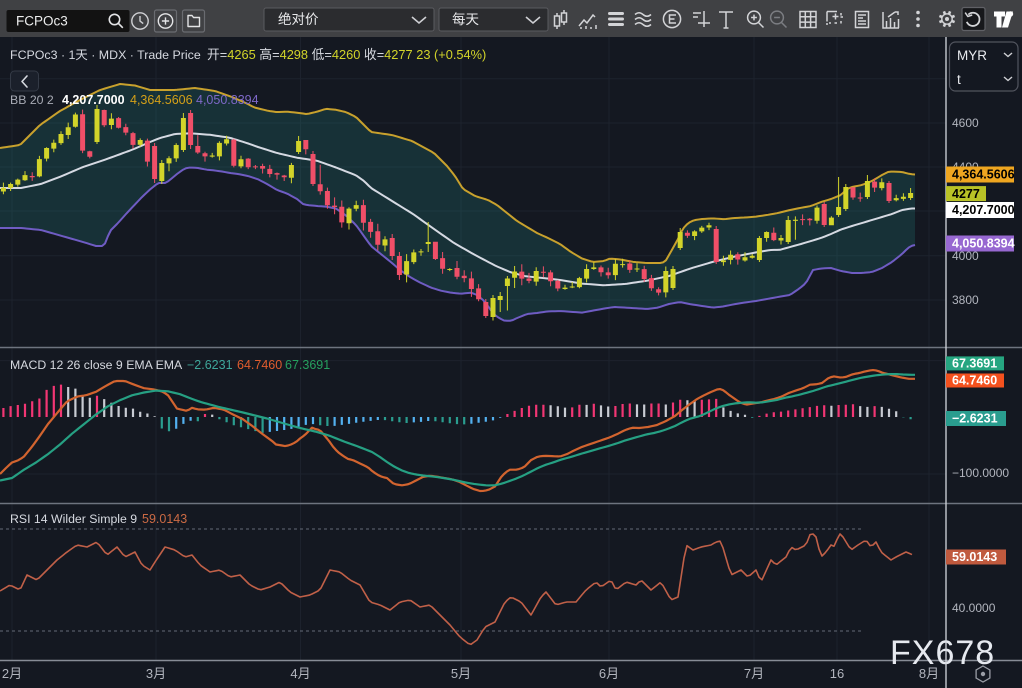 This screenshot has width=1022, height=688. Describe the element at coordinates (966, 194) in the screenshot. I see `svg-text: 4277` at that location.